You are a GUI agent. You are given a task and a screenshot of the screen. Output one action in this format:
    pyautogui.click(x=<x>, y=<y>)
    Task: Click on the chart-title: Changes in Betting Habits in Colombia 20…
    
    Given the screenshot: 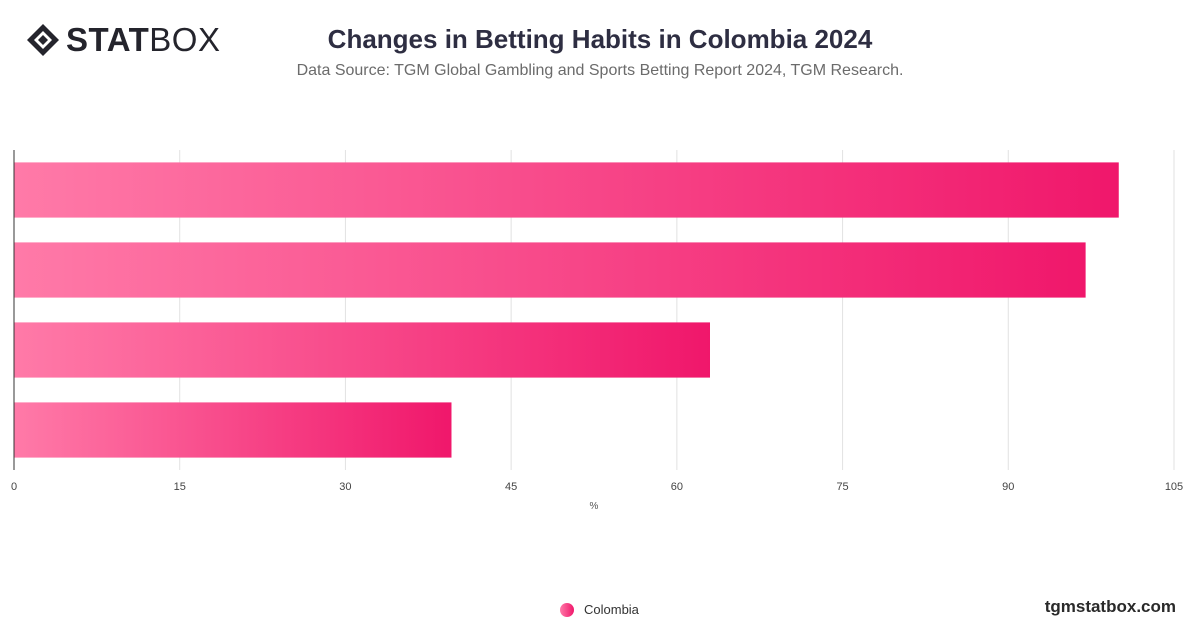 What is the action you would take?
    pyautogui.click(x=600, y=39)
    